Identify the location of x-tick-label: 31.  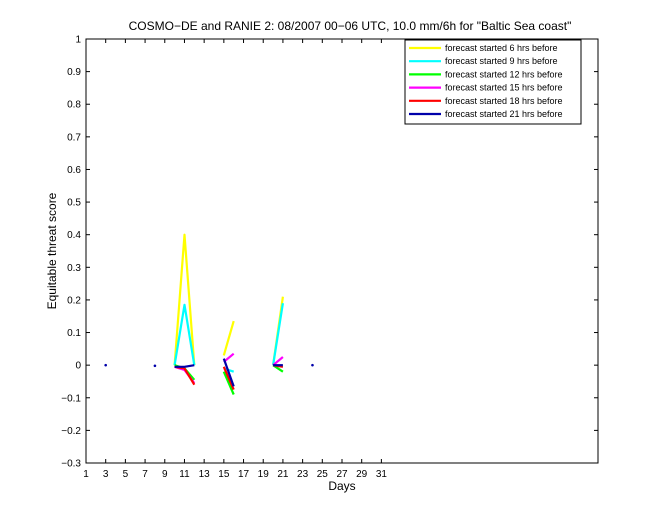
(382, 474).